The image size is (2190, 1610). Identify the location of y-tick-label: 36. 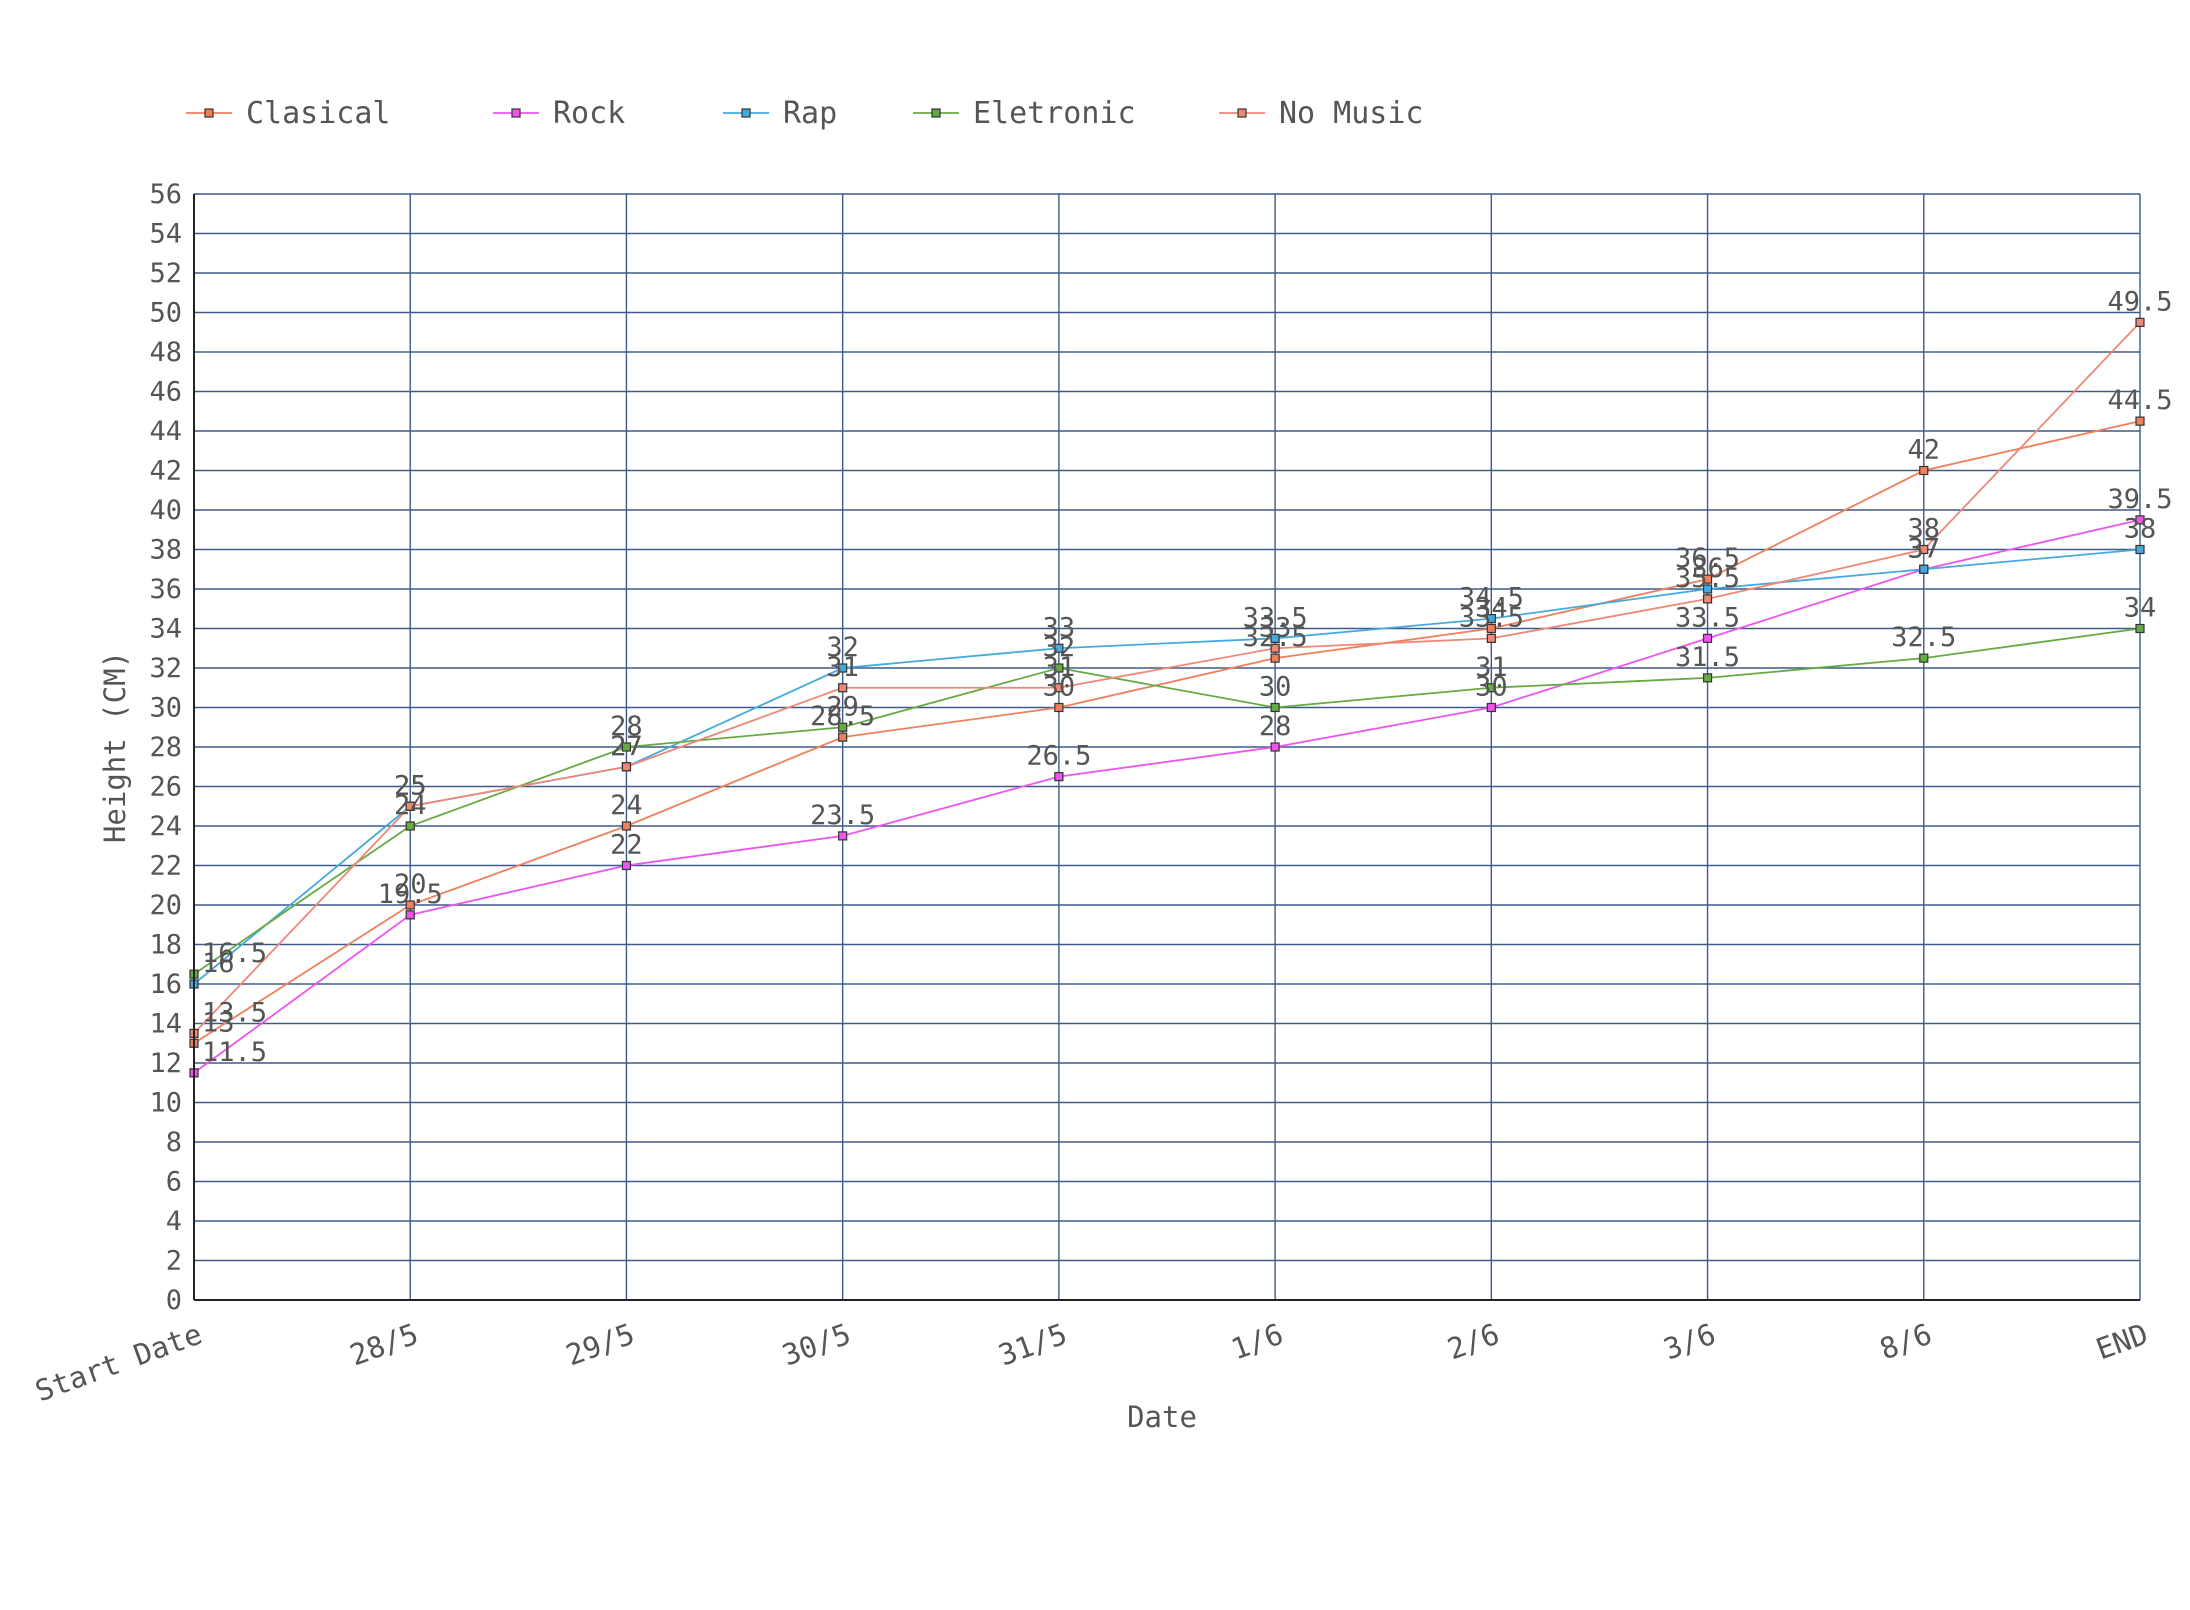
(165, 589).